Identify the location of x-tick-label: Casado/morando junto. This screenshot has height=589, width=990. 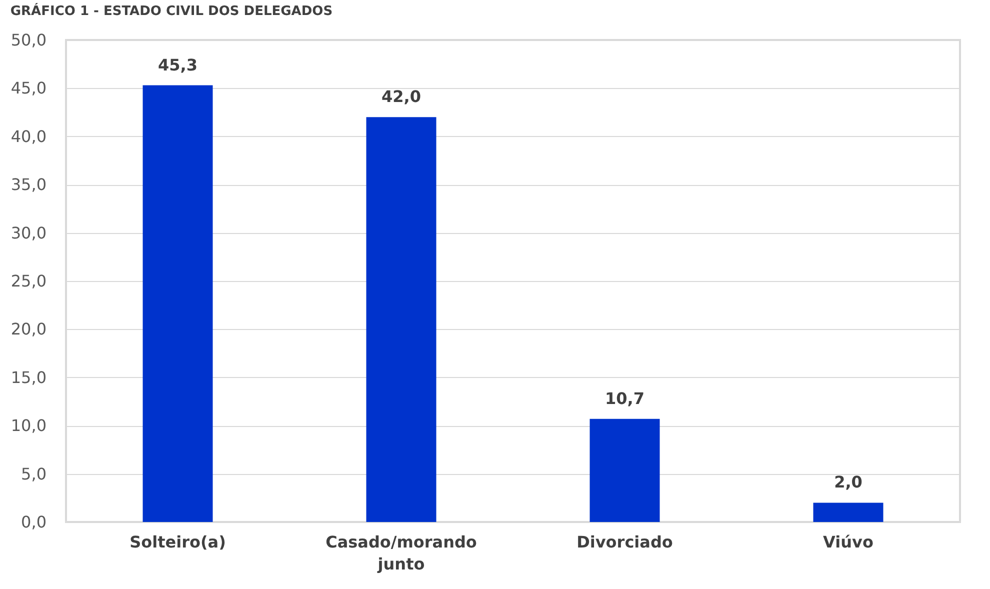
(401, 553).